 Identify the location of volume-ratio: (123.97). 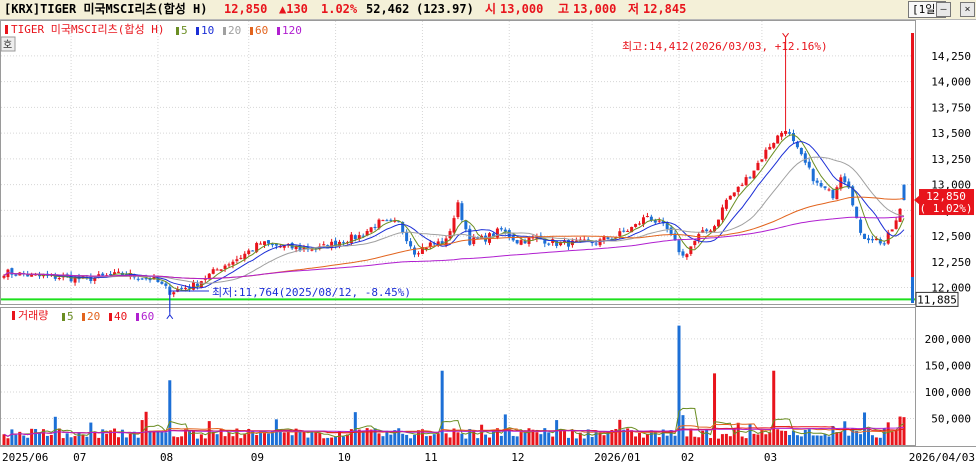
(445, 9).